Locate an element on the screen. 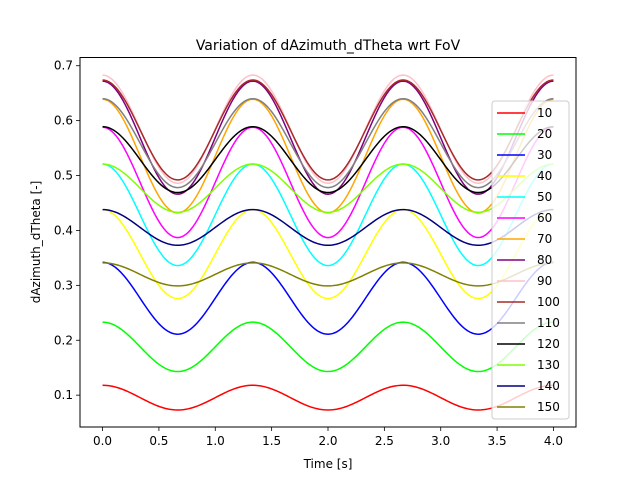  y-tick-label: 0.5 is located at coordinates (63, 176).